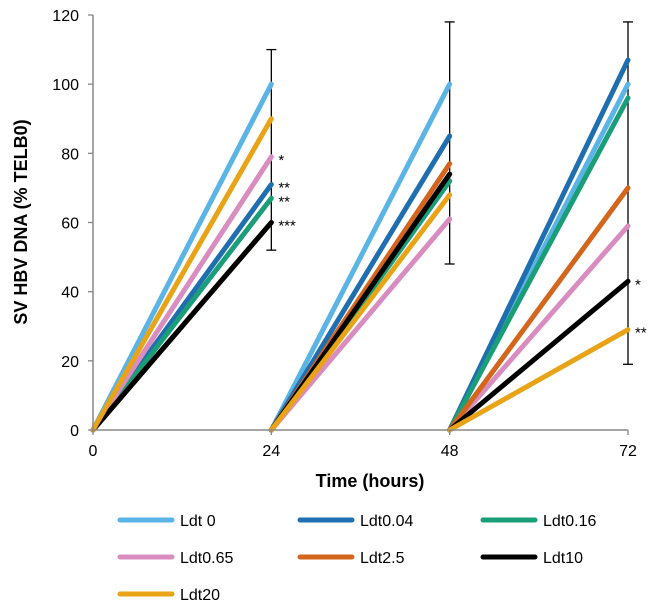 The image size is (652, 601). Describe the element at coordinates (382, 558) in the screenshot. I see `legend-label-ldt2-5: Ldt2.5` at that location.